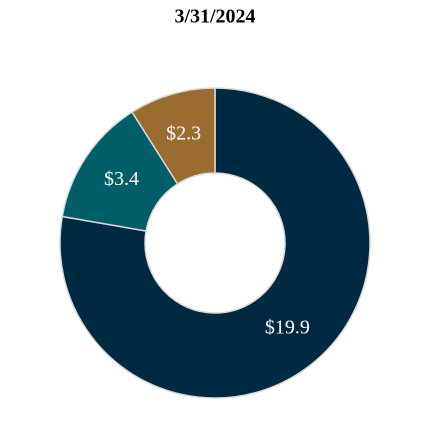 The width and height of the screenshot is (430, 430). I want to click on value-label: $3.4, so click(121, 179).